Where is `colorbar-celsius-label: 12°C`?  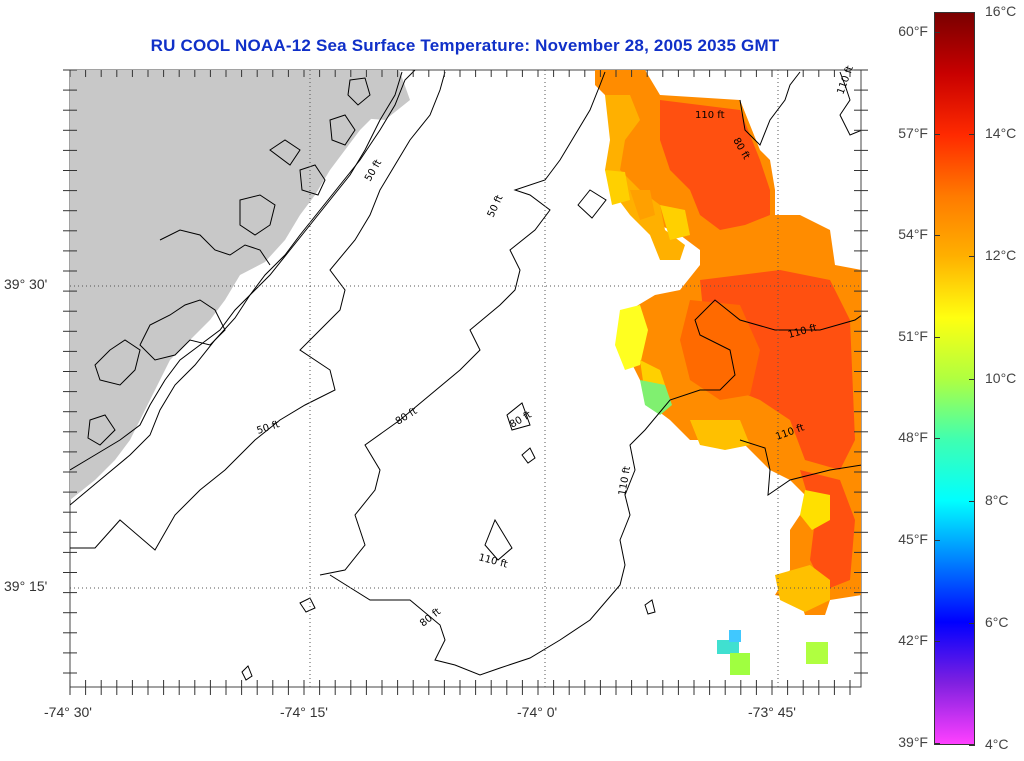
colorbar-celsius-label: 12°C is located at coordinates (1001, 255).